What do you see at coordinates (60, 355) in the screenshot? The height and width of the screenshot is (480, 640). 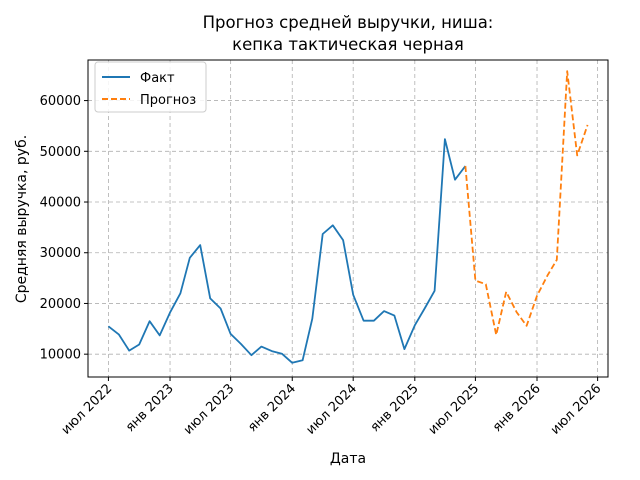 I see `y-tick-label: 10000` at bounding box center [60, 355].